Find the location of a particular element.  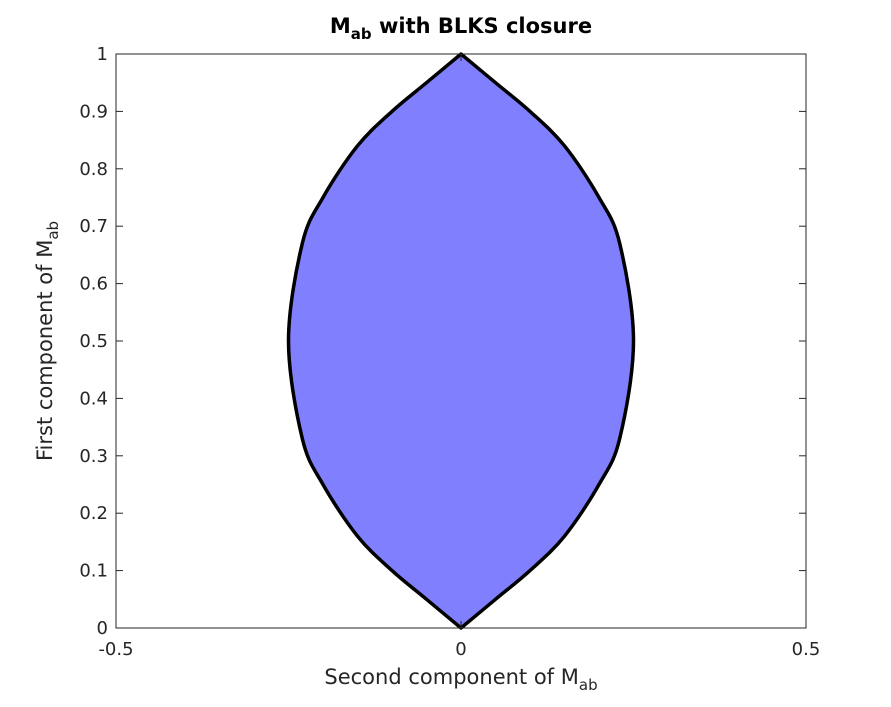

y-tick-label: 0.5 is located at coordinates (93, 341).